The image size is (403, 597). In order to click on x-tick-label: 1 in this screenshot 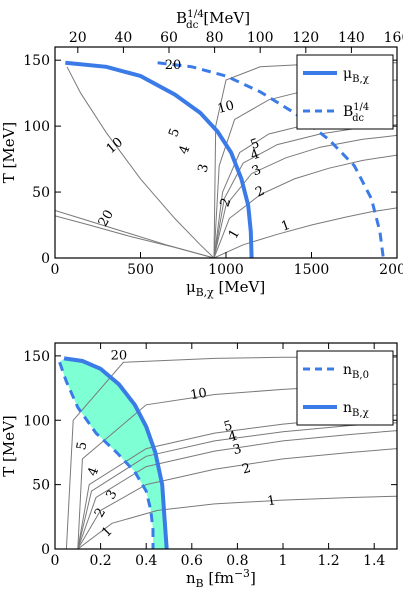, I will do `click(283, 561)`.